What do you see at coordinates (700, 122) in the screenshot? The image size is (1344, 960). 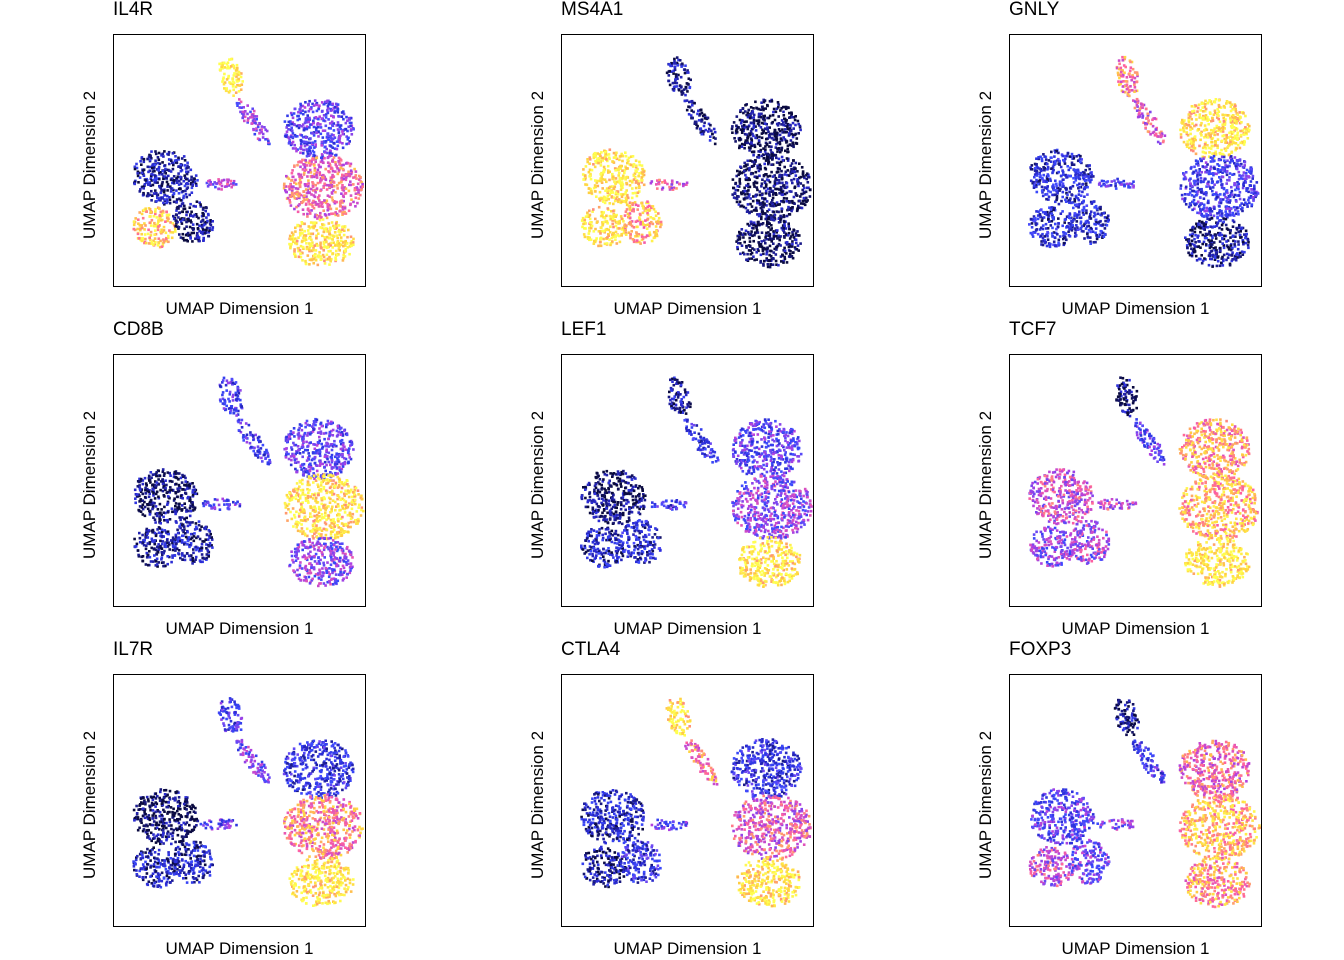 I see `cluster-top-left-arm` at bounding box center [700, 122].